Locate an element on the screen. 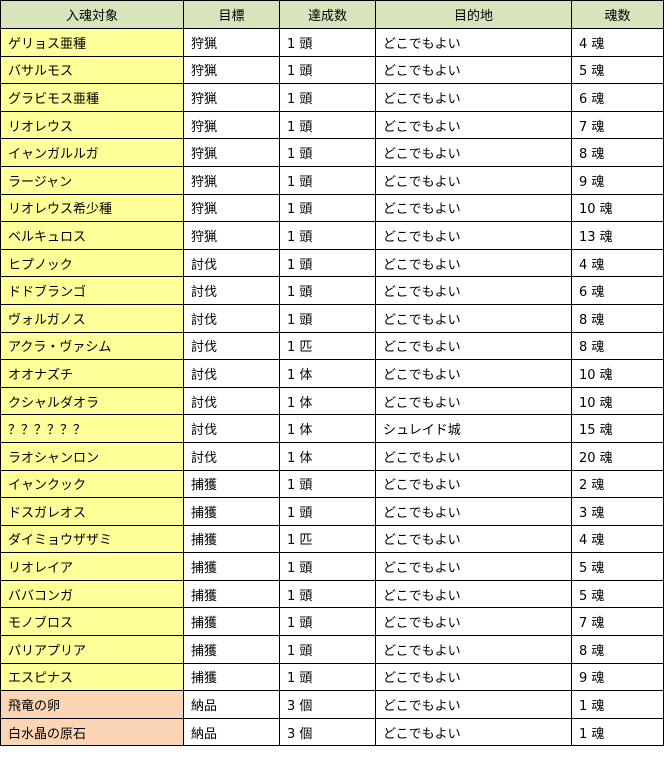 This screenshot has height=763, width=664. souls-cell: 15 魂 is located at coordinates (617, 428).